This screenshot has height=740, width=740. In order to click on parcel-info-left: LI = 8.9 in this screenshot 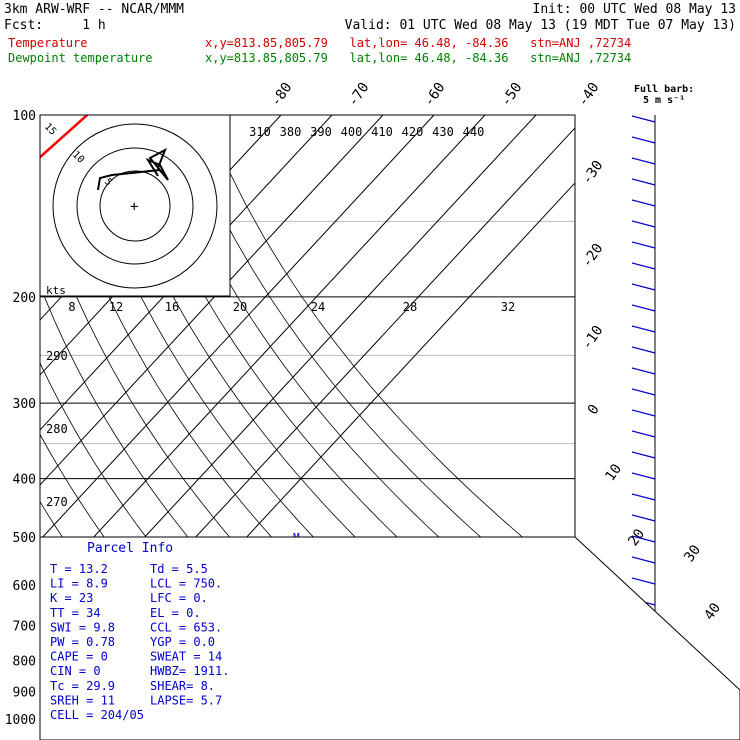, I will do `click(79, 584)`.